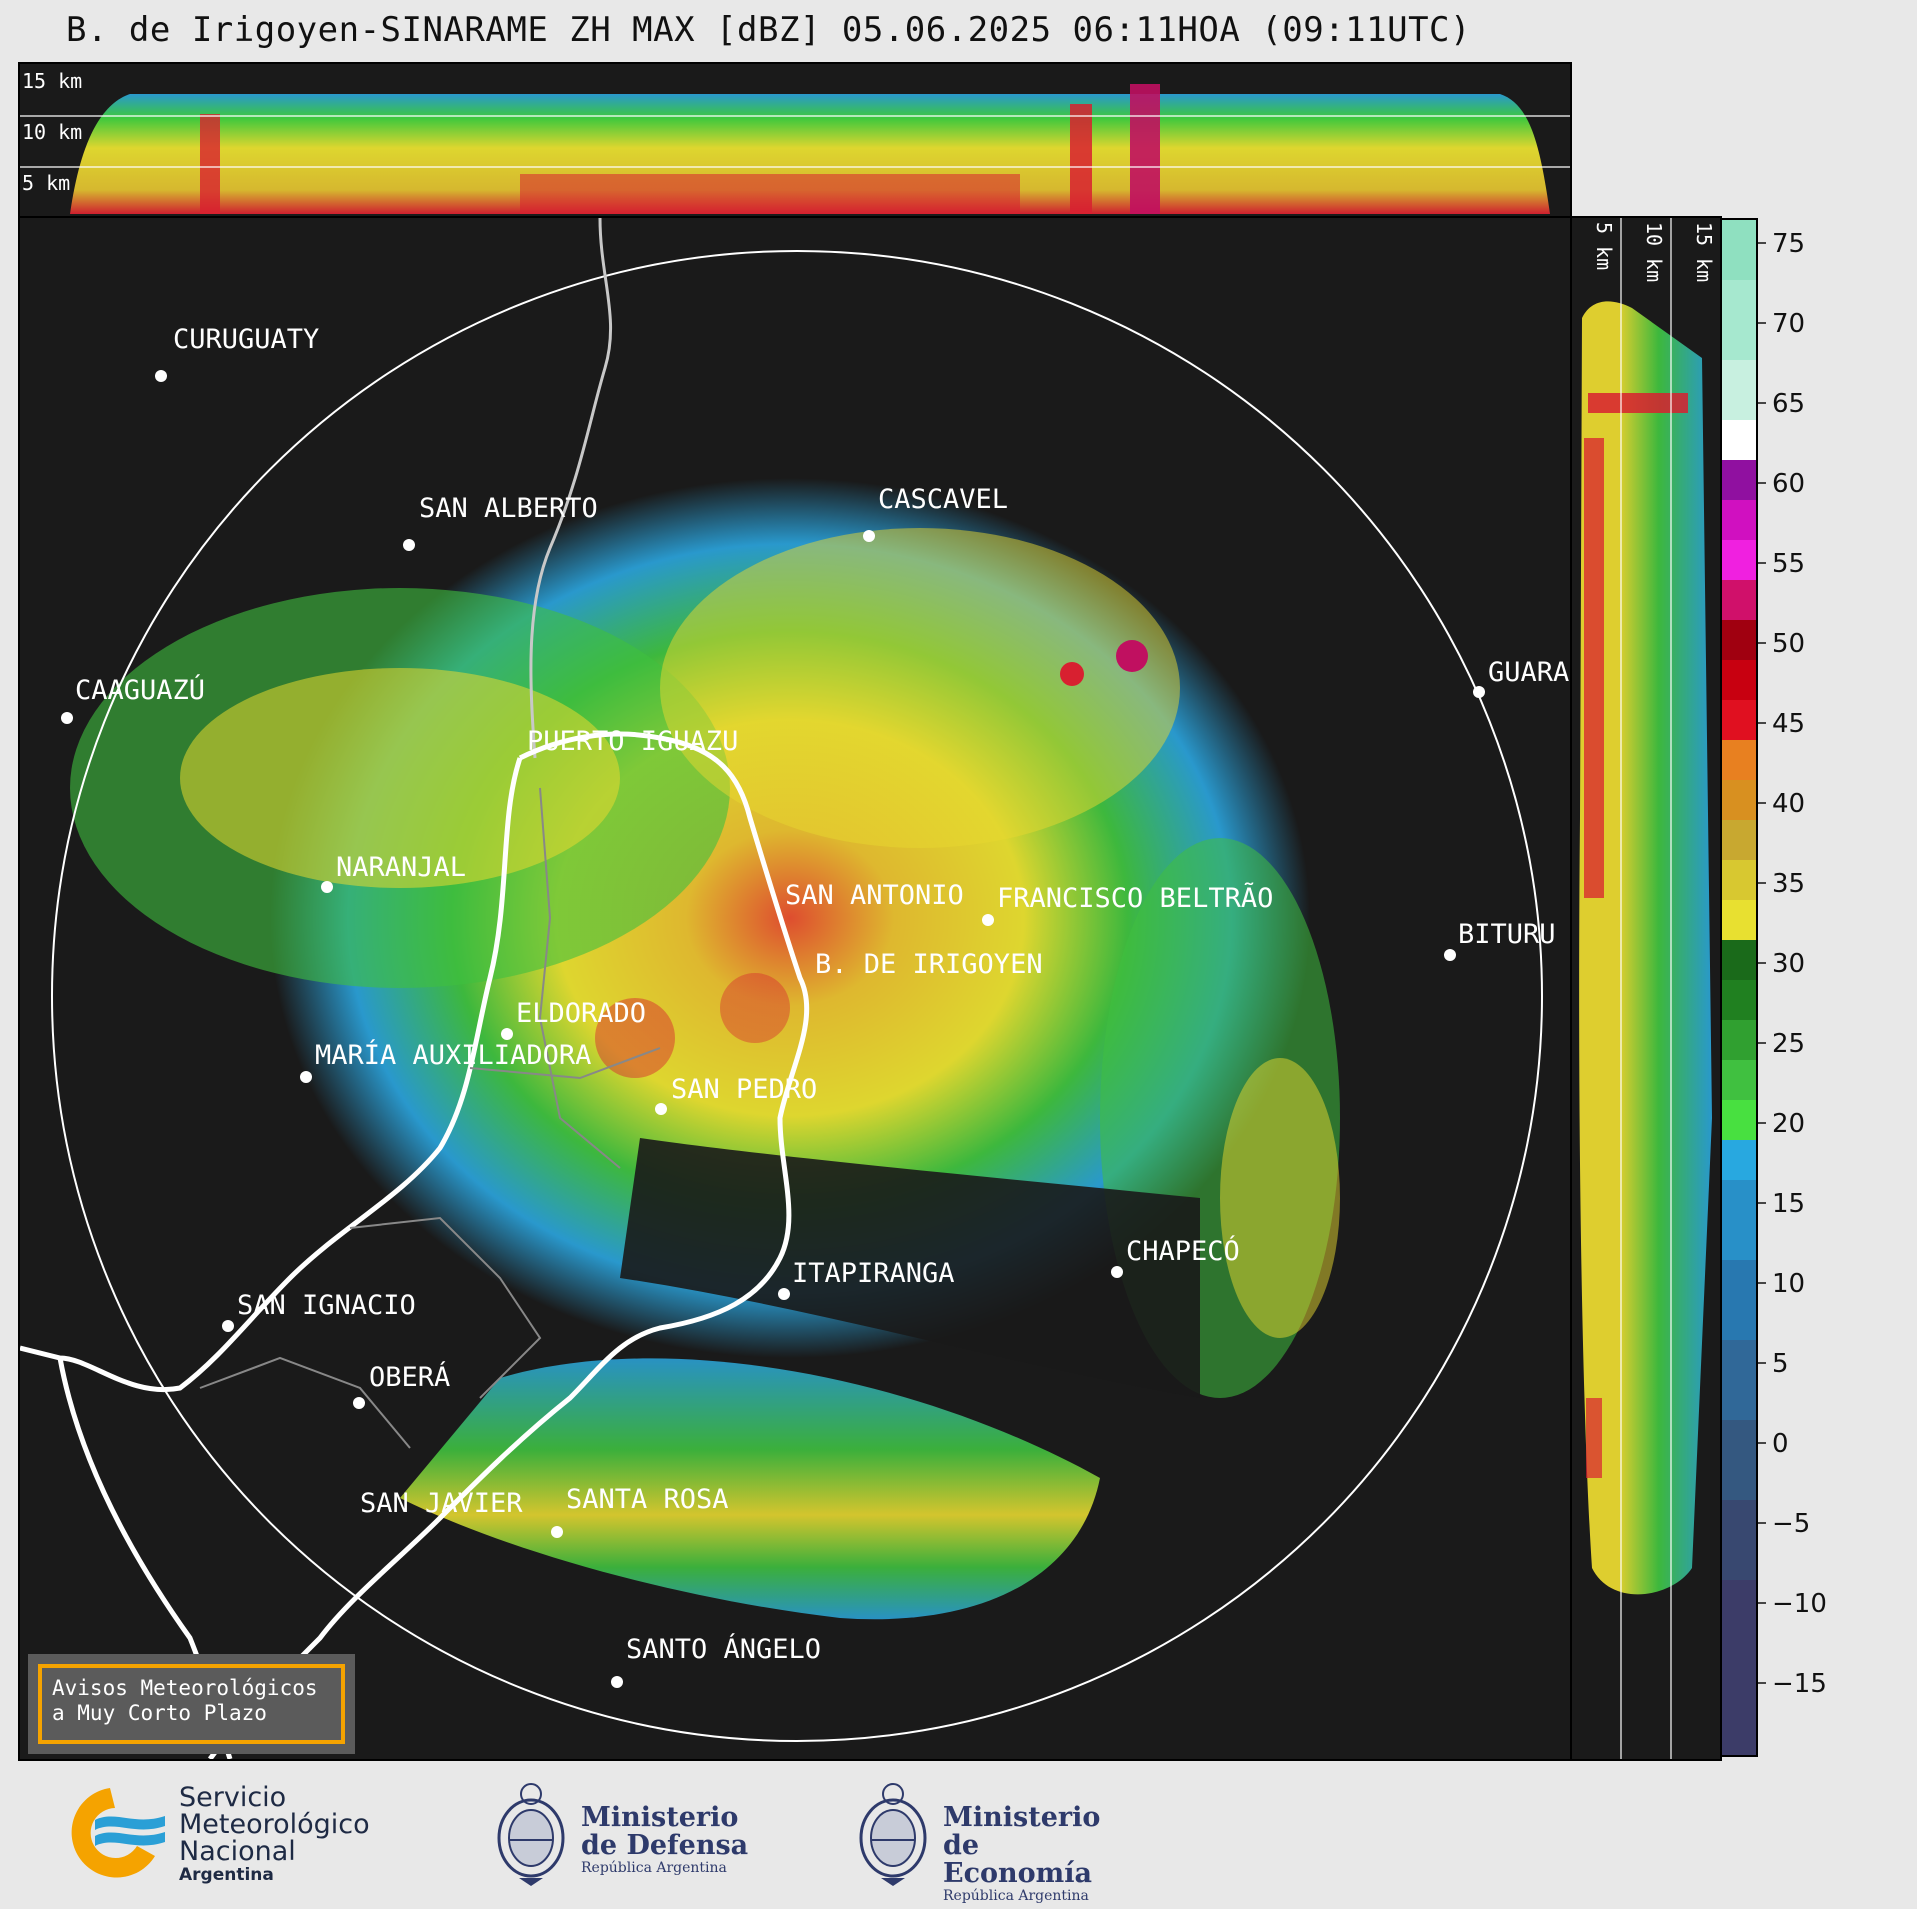  I want to click on smn-line-1: Servicio, so click(233, 1797).